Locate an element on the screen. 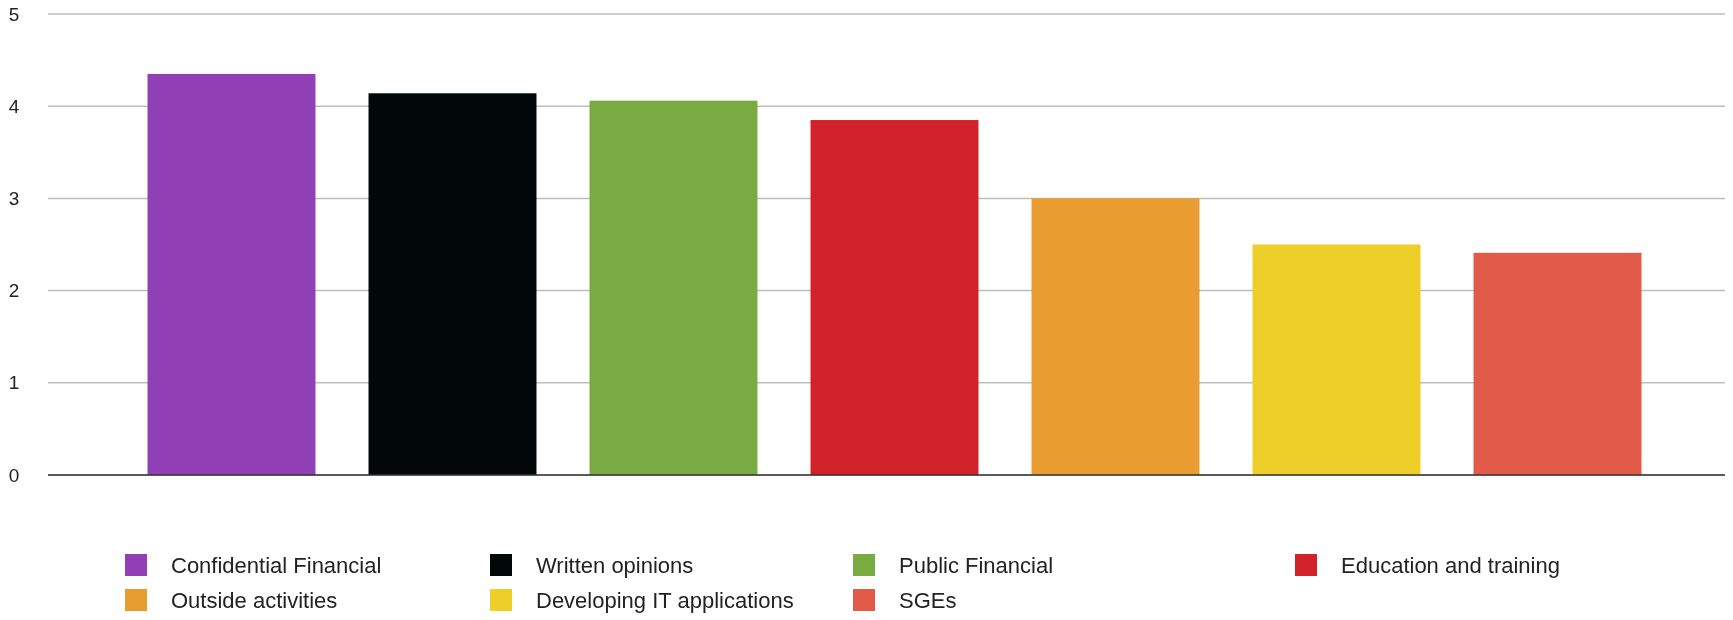 The height and width of the screenshot is (620, 1733). legend-label: Developing IT applications is located at coordinates (665, 600).